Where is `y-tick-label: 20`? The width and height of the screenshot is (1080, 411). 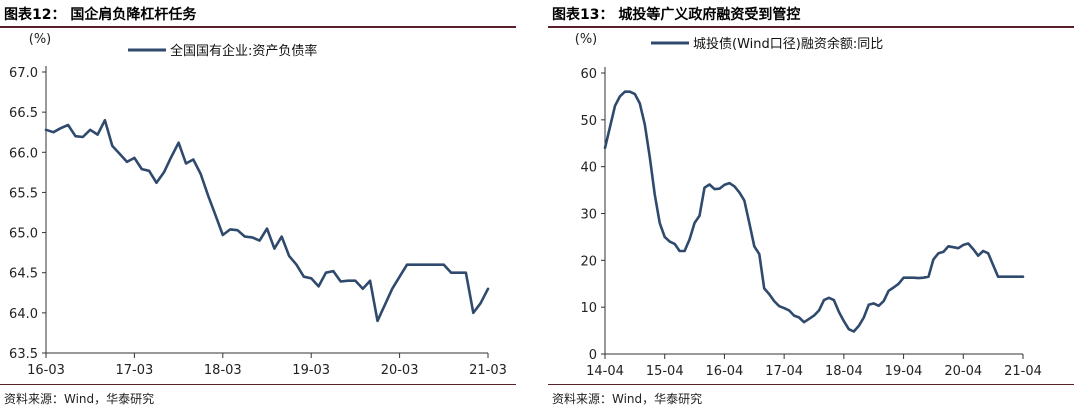
y-tick-label: 20 is located at coordinates (588, 261).